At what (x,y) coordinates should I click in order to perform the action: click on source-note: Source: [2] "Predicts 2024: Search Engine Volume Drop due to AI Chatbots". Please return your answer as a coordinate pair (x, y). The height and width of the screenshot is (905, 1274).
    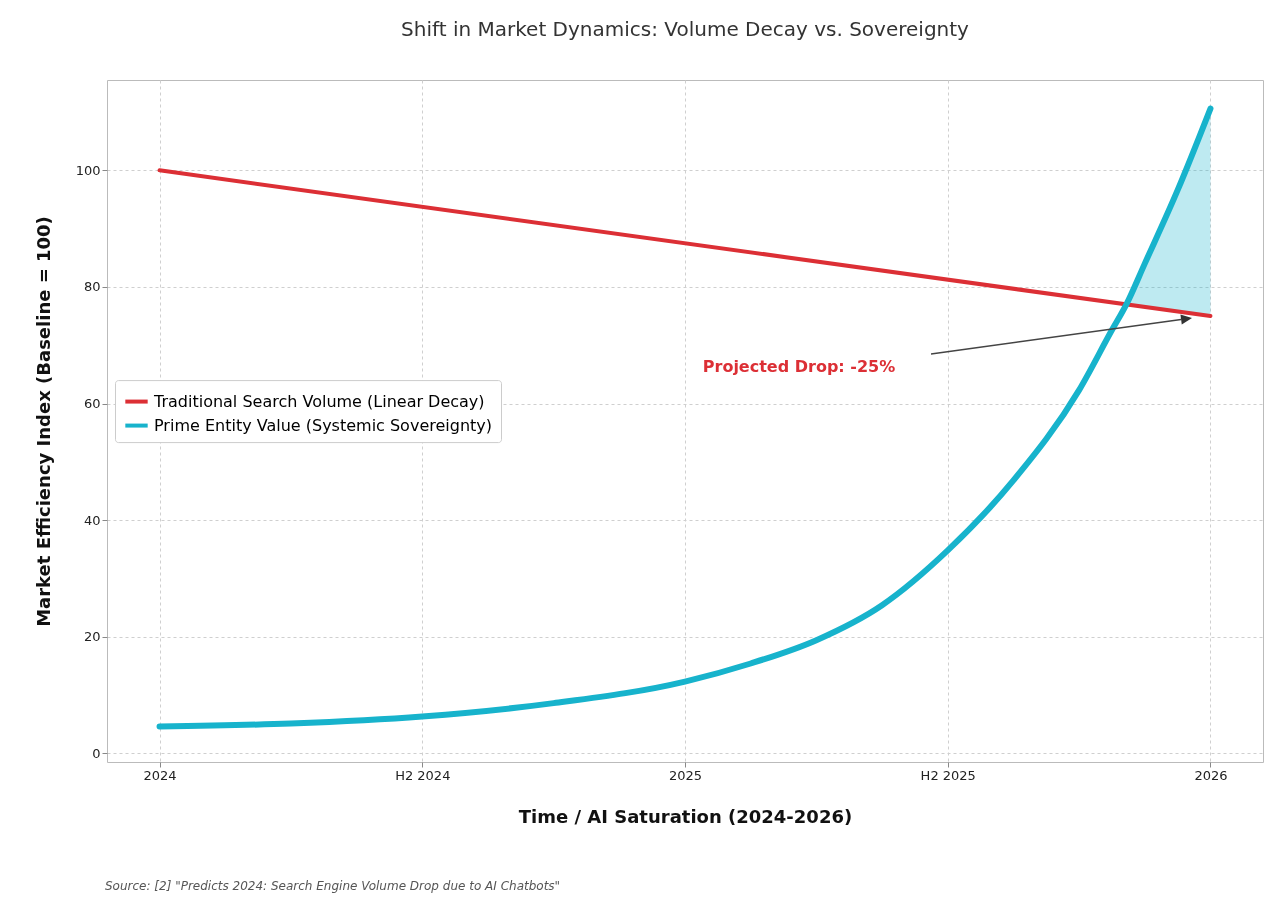
    Looking at the image, I should click on (333, 886).